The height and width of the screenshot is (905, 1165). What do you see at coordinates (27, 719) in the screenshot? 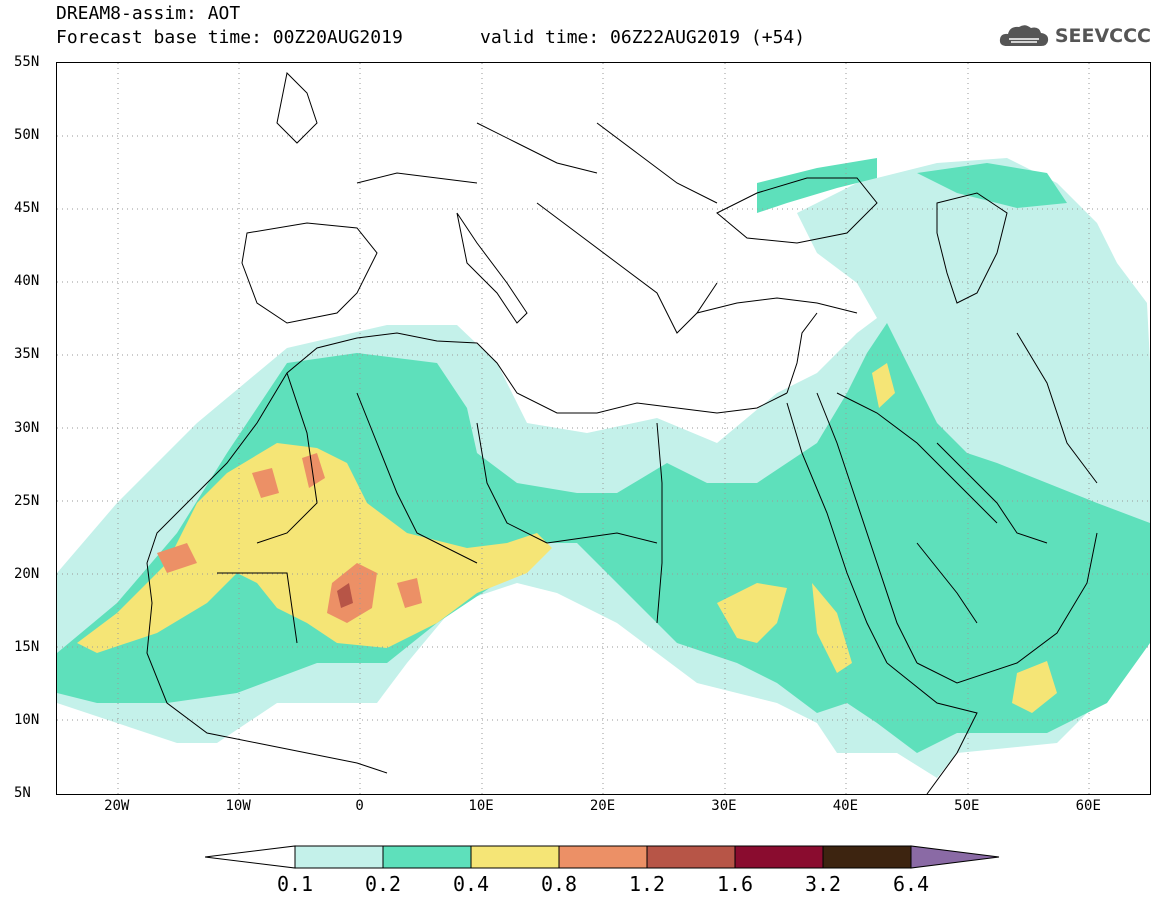
I see `lat-label-10N: 10N` at bounding box center [27, 719].